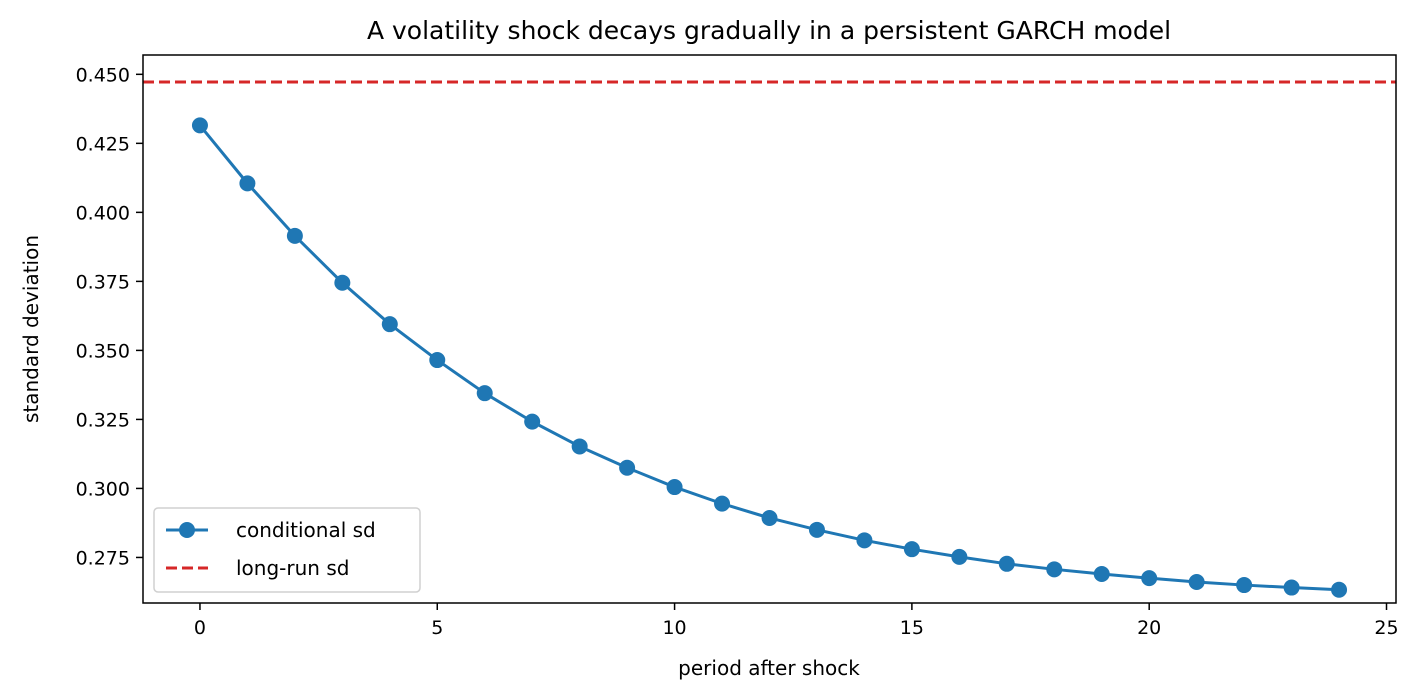  I want to click on legend: conditional sd long-run sd, so click(287, 550).